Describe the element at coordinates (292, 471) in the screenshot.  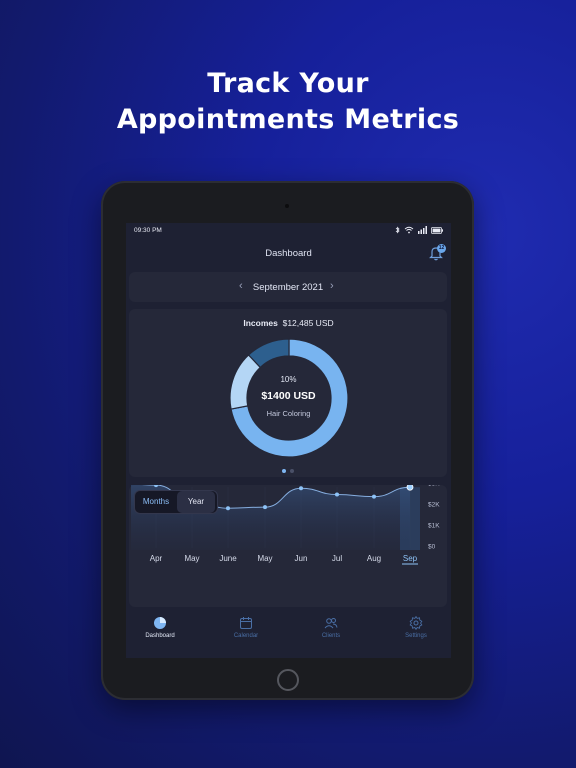
I see `pager-dot` at that location.